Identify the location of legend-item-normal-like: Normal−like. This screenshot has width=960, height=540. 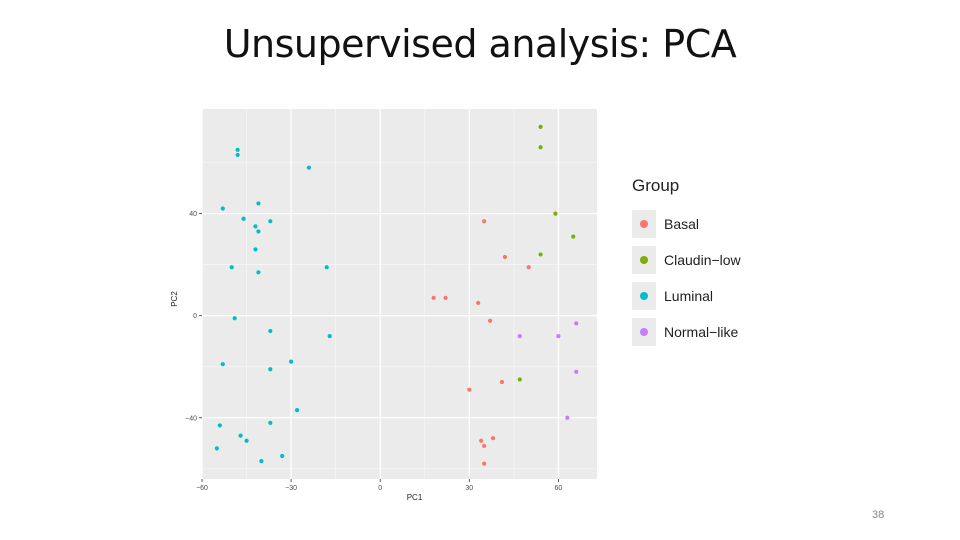
(707, 332).